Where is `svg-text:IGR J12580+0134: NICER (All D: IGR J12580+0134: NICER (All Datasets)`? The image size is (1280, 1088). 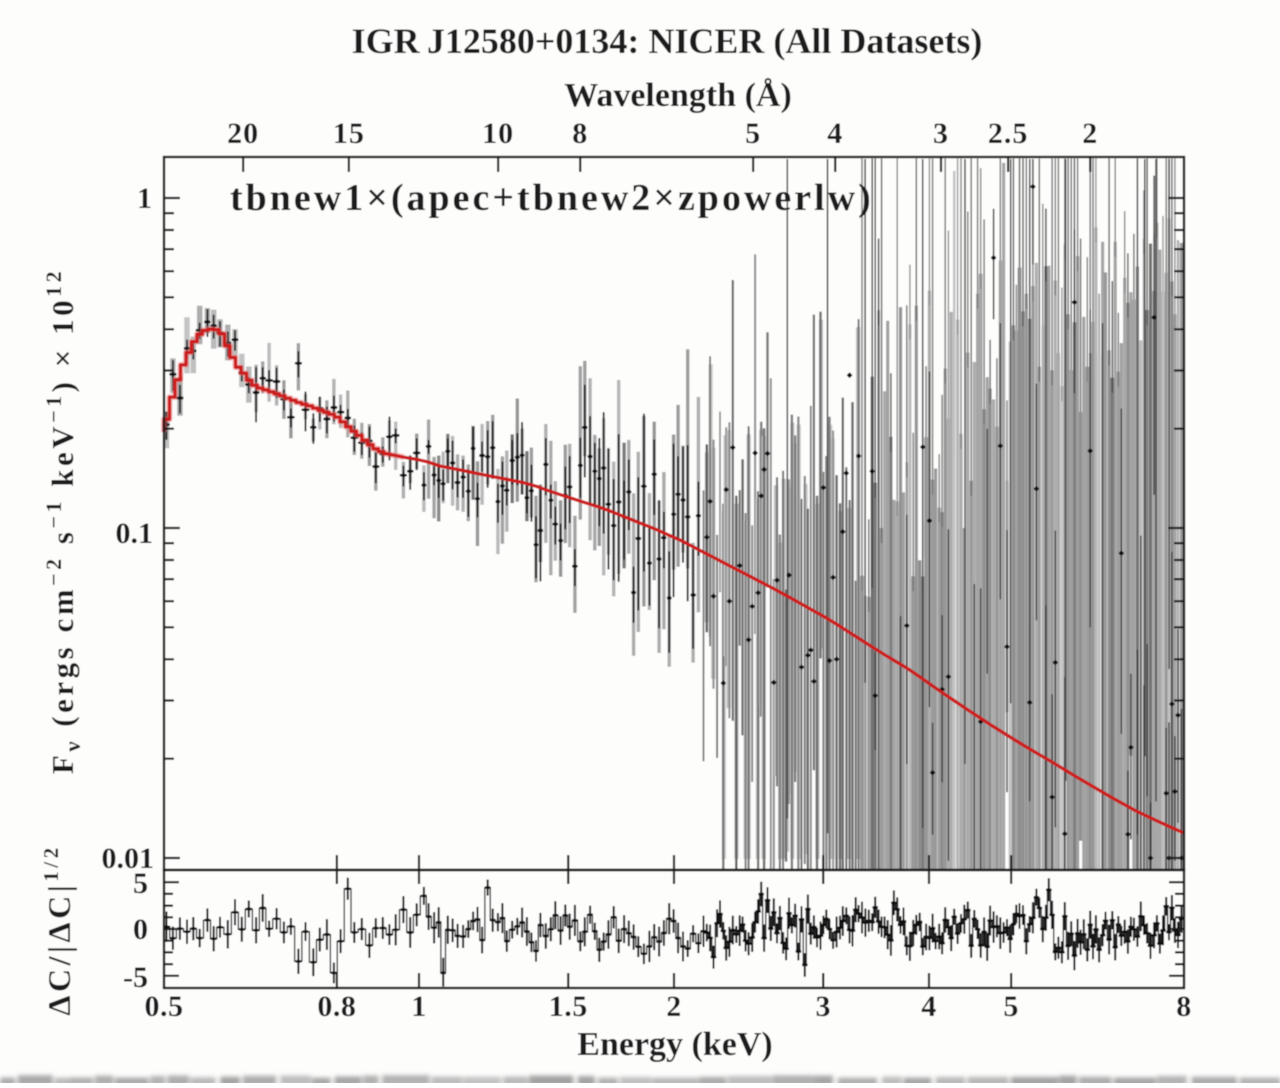
svg-text:IGR J12580+0134: NICER (All D: IGR J12580+0134: NICER (All Datasets) is located at coordinates (667, 41).